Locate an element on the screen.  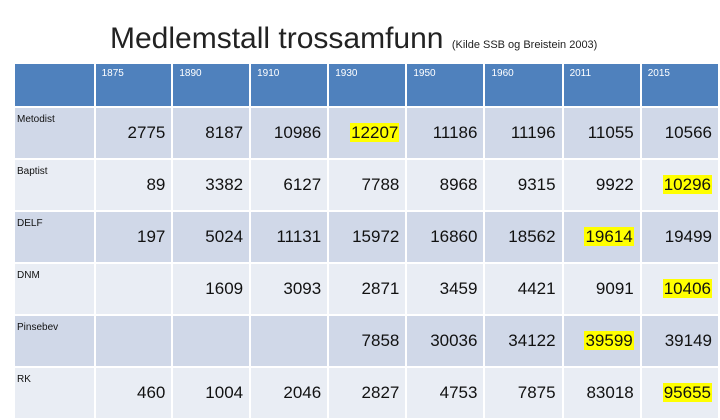
value: 3093 is located at coordinates (302, 288).